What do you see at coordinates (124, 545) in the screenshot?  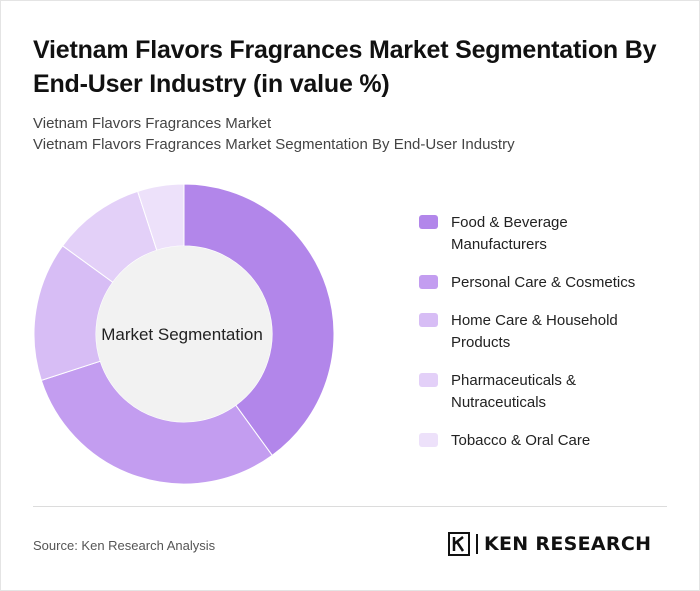 I see `source-note: Source: Ken Research Analysis` at bounding box center [124, 545].